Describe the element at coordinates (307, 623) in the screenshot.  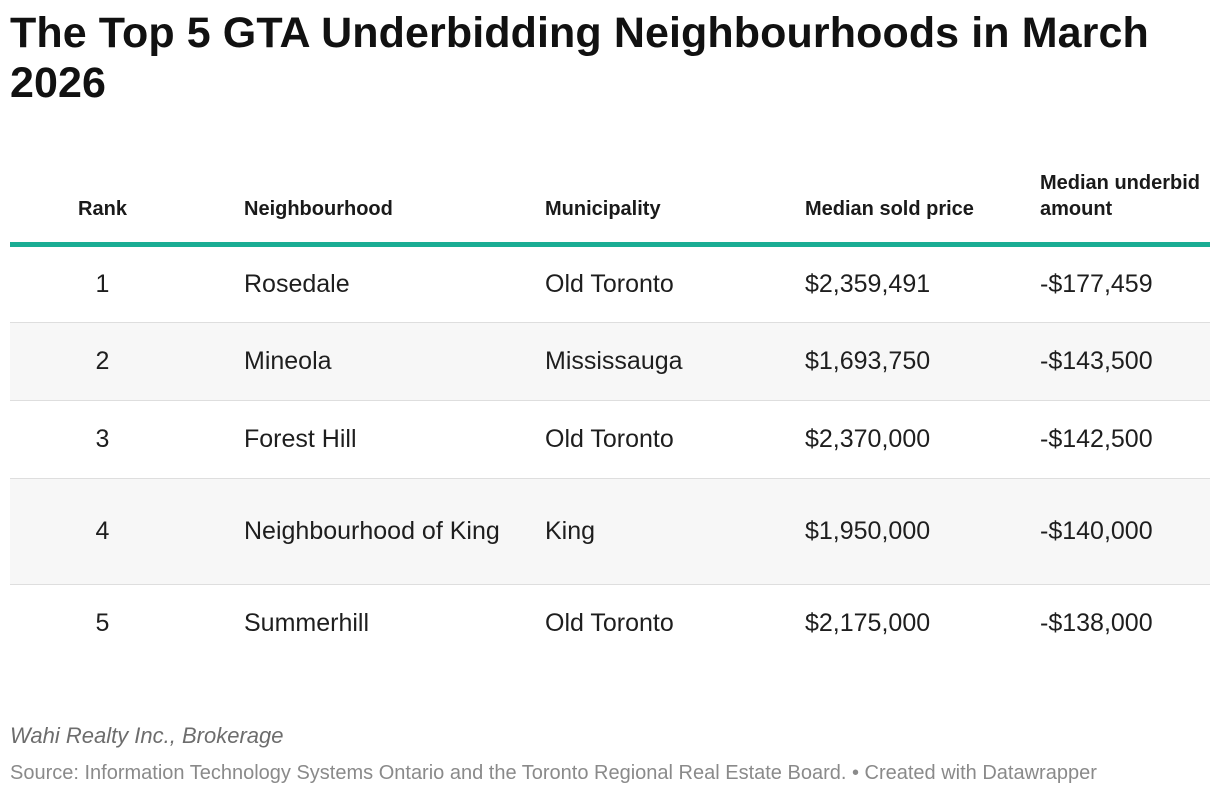
I see `cell-neighbourhood: Summerhill` at that location.